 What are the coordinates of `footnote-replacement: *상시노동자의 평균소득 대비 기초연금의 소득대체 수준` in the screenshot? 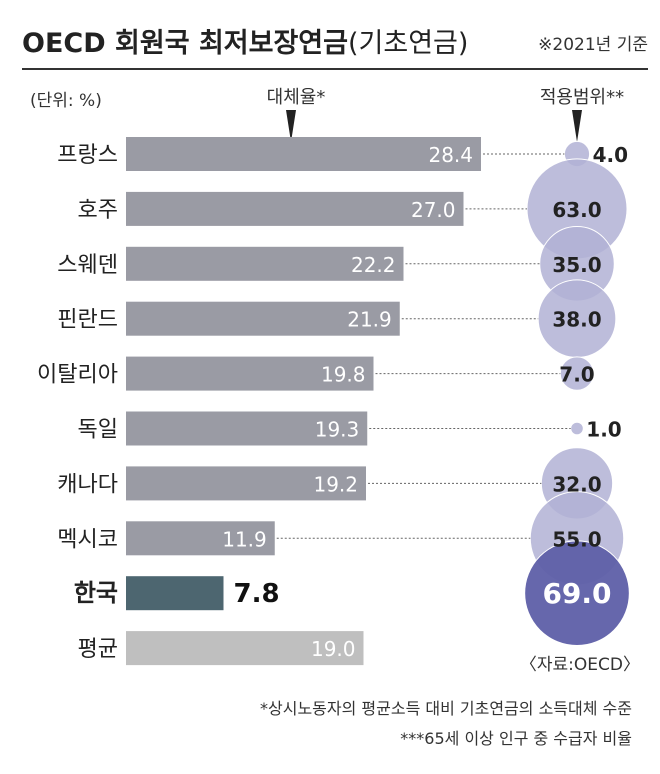 It's located at (446, 708).